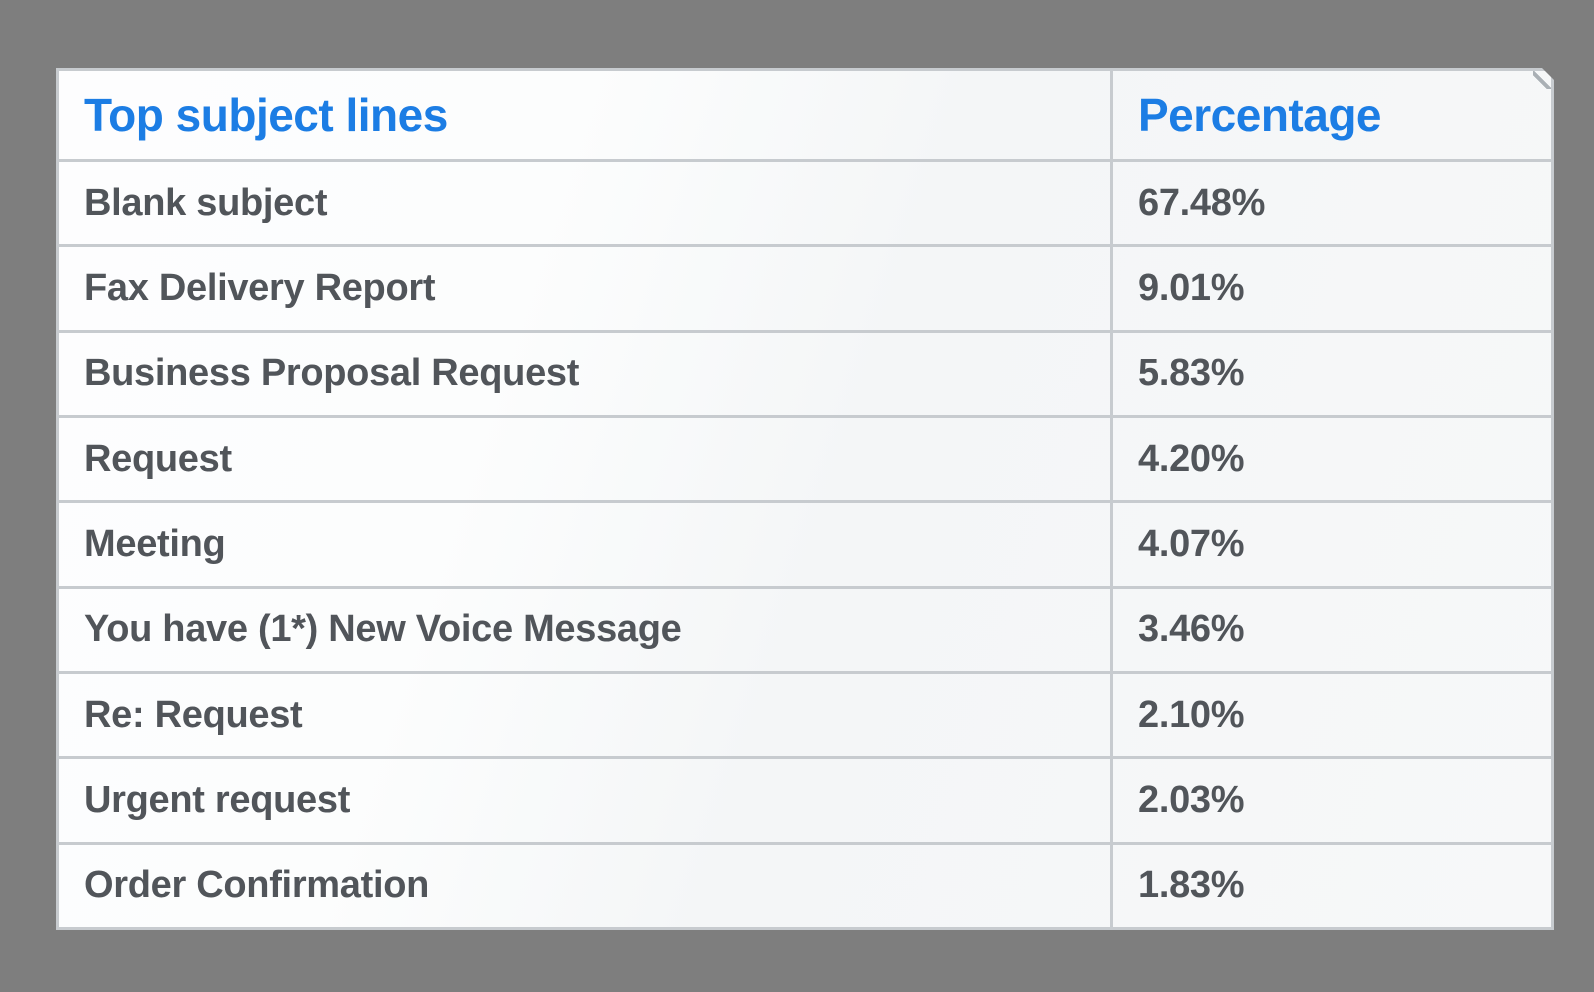 The width and height of the screenshot is (1594, 992). Describe the element at coordinates (158, 458) in the screenshot. I see `subject-label: Request` at that location.